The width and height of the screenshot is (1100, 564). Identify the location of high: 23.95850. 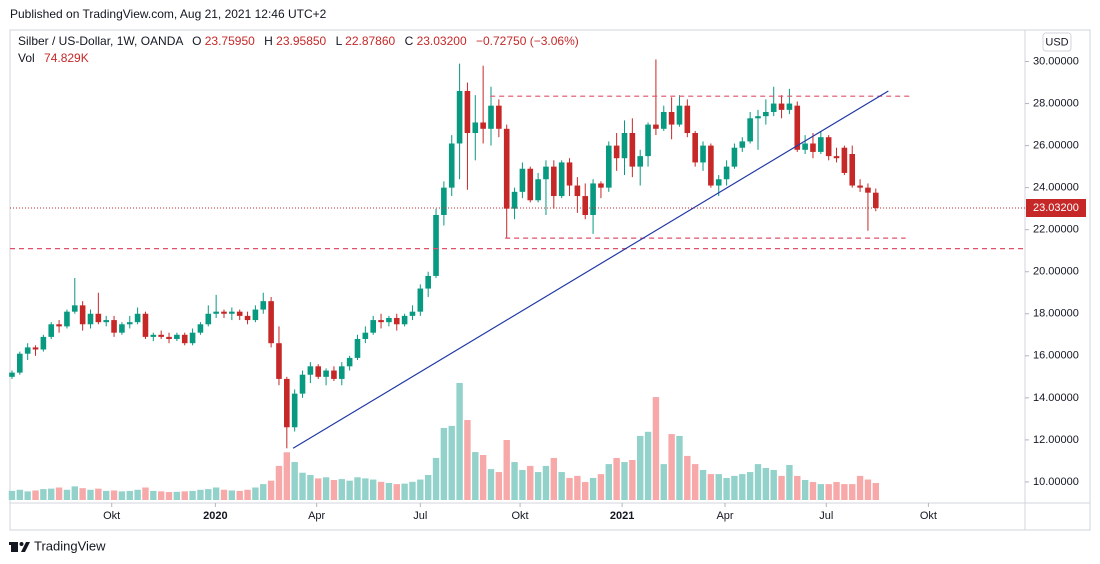
(301, 41).